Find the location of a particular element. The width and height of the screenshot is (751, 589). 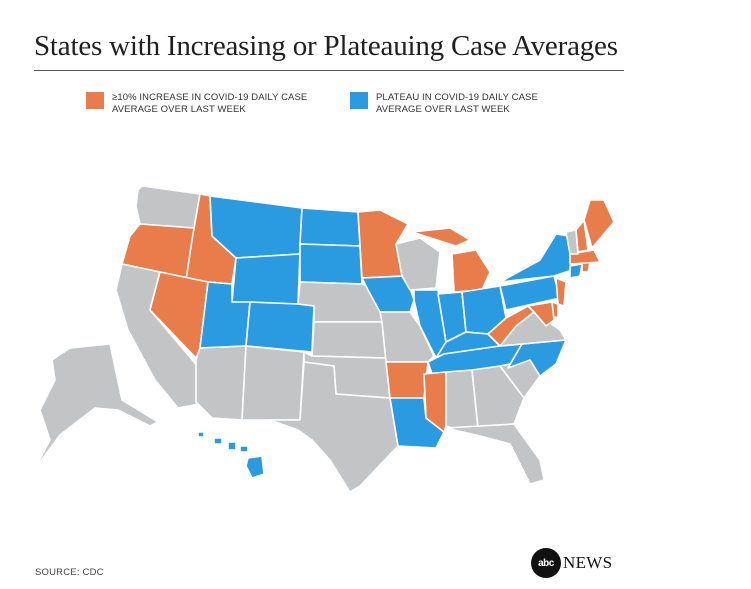

state-michigan is located at coordinates (451, 260).